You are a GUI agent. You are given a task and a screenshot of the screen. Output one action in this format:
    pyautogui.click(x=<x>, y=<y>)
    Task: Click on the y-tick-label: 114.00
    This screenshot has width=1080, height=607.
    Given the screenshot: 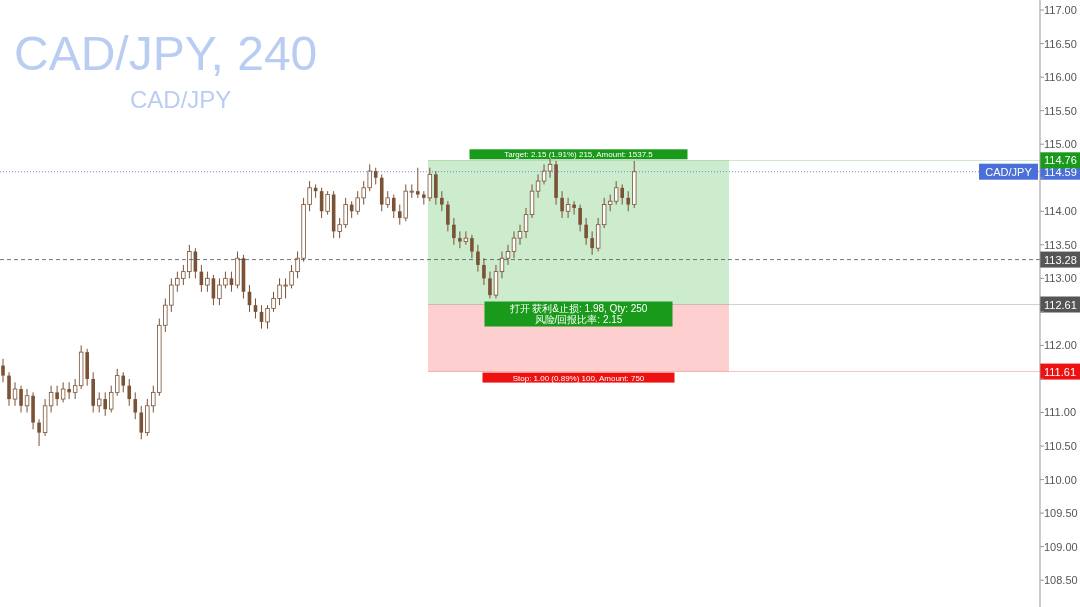 What is the action you would take?
    pyautogui.click(x=1060, y=211)
    